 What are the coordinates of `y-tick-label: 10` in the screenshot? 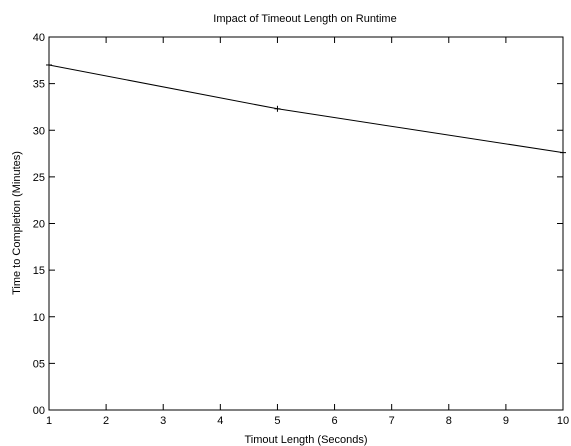 It's located at (39, 318).